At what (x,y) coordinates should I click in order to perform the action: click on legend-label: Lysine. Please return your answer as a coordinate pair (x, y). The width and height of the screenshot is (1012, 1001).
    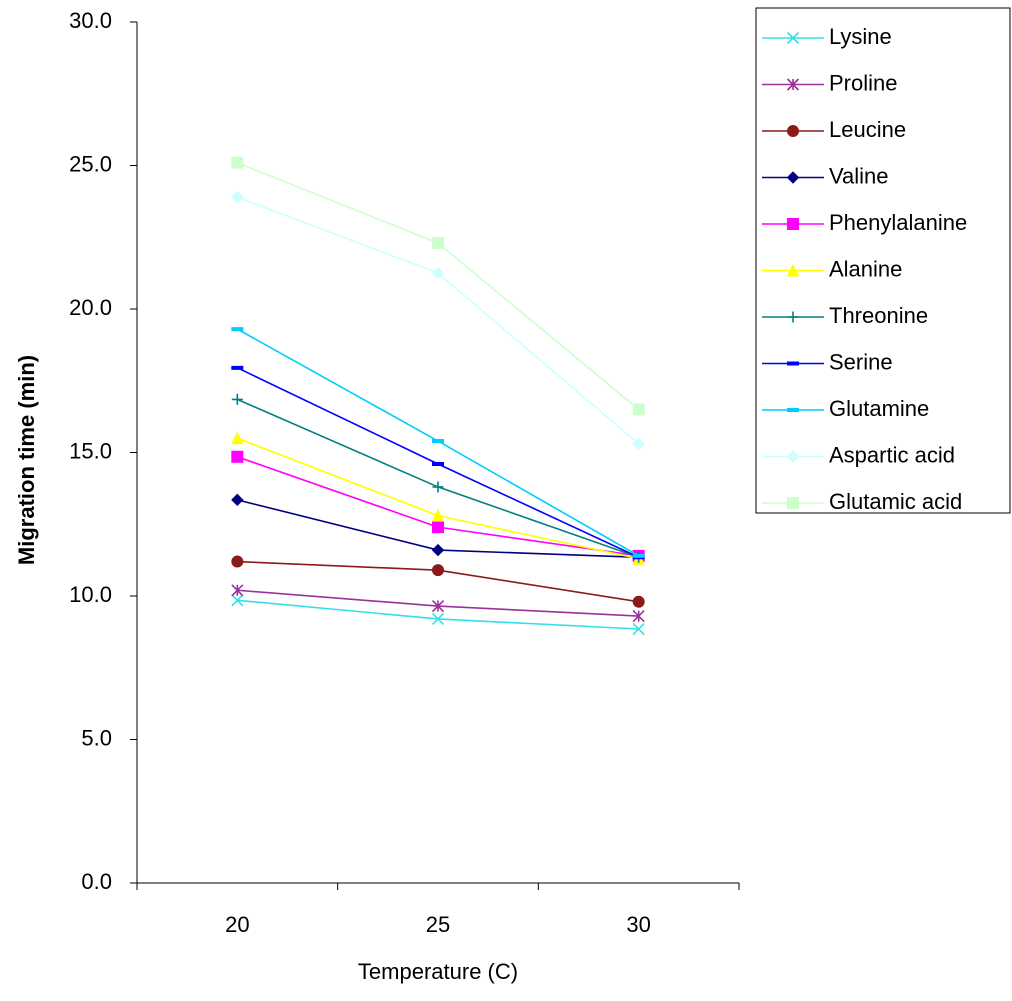
    Looking at the image, I should click on (860, 36).